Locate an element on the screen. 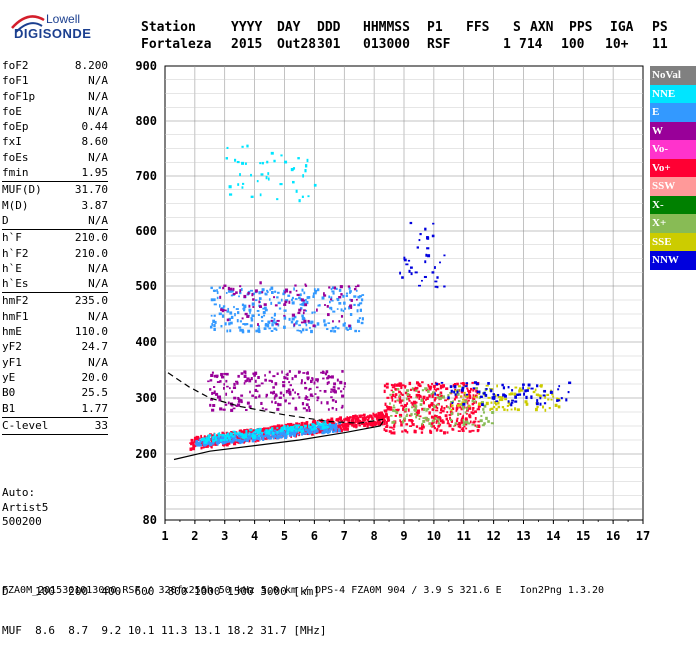  param-fof1p: foF1p N/A is located at coordinates (55, 96).